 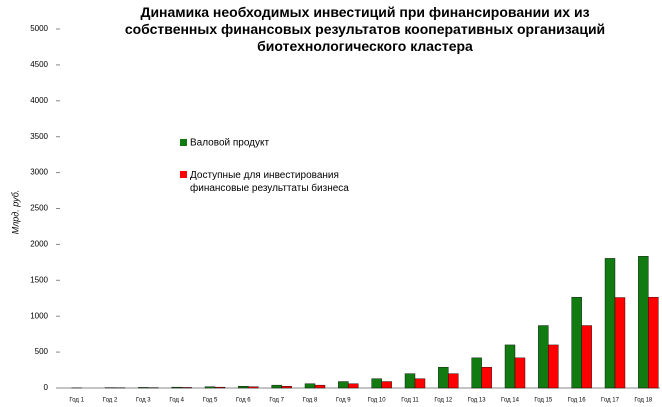 I want to click on x-tick-label: Год 5, so click(x=210, y=401).